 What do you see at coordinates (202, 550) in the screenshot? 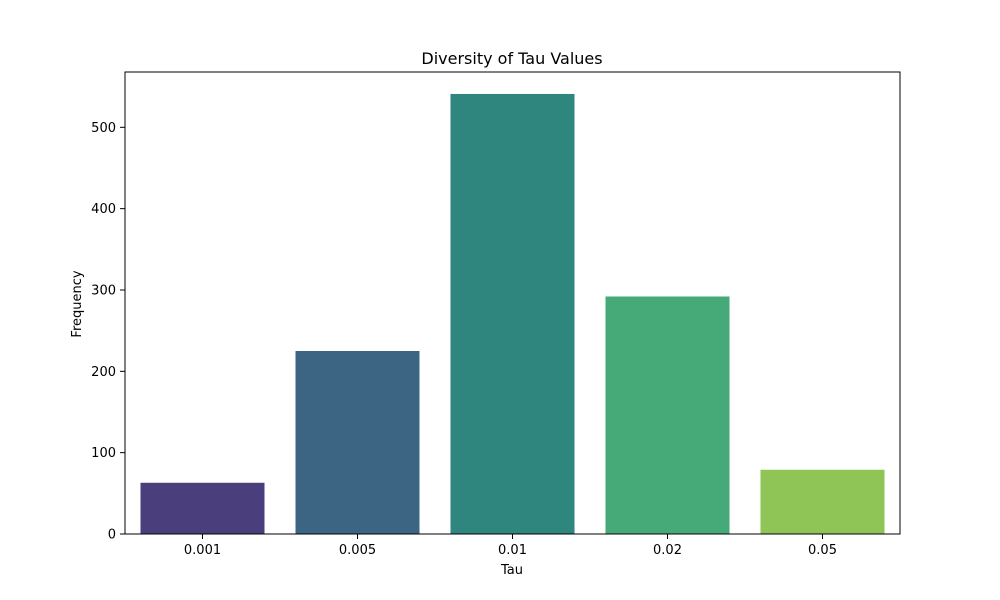
I see `x-tick-label: 0.001` at bounding box center [202, 550].